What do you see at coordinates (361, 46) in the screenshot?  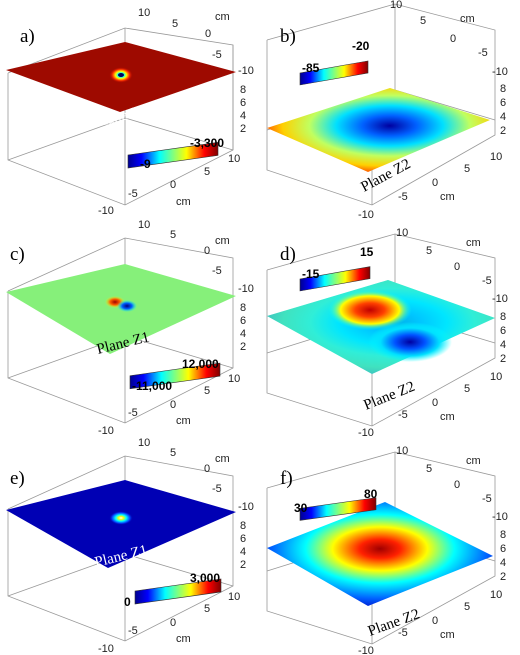 I see `colorbar-max: -20` at bounding box center [361, 46].